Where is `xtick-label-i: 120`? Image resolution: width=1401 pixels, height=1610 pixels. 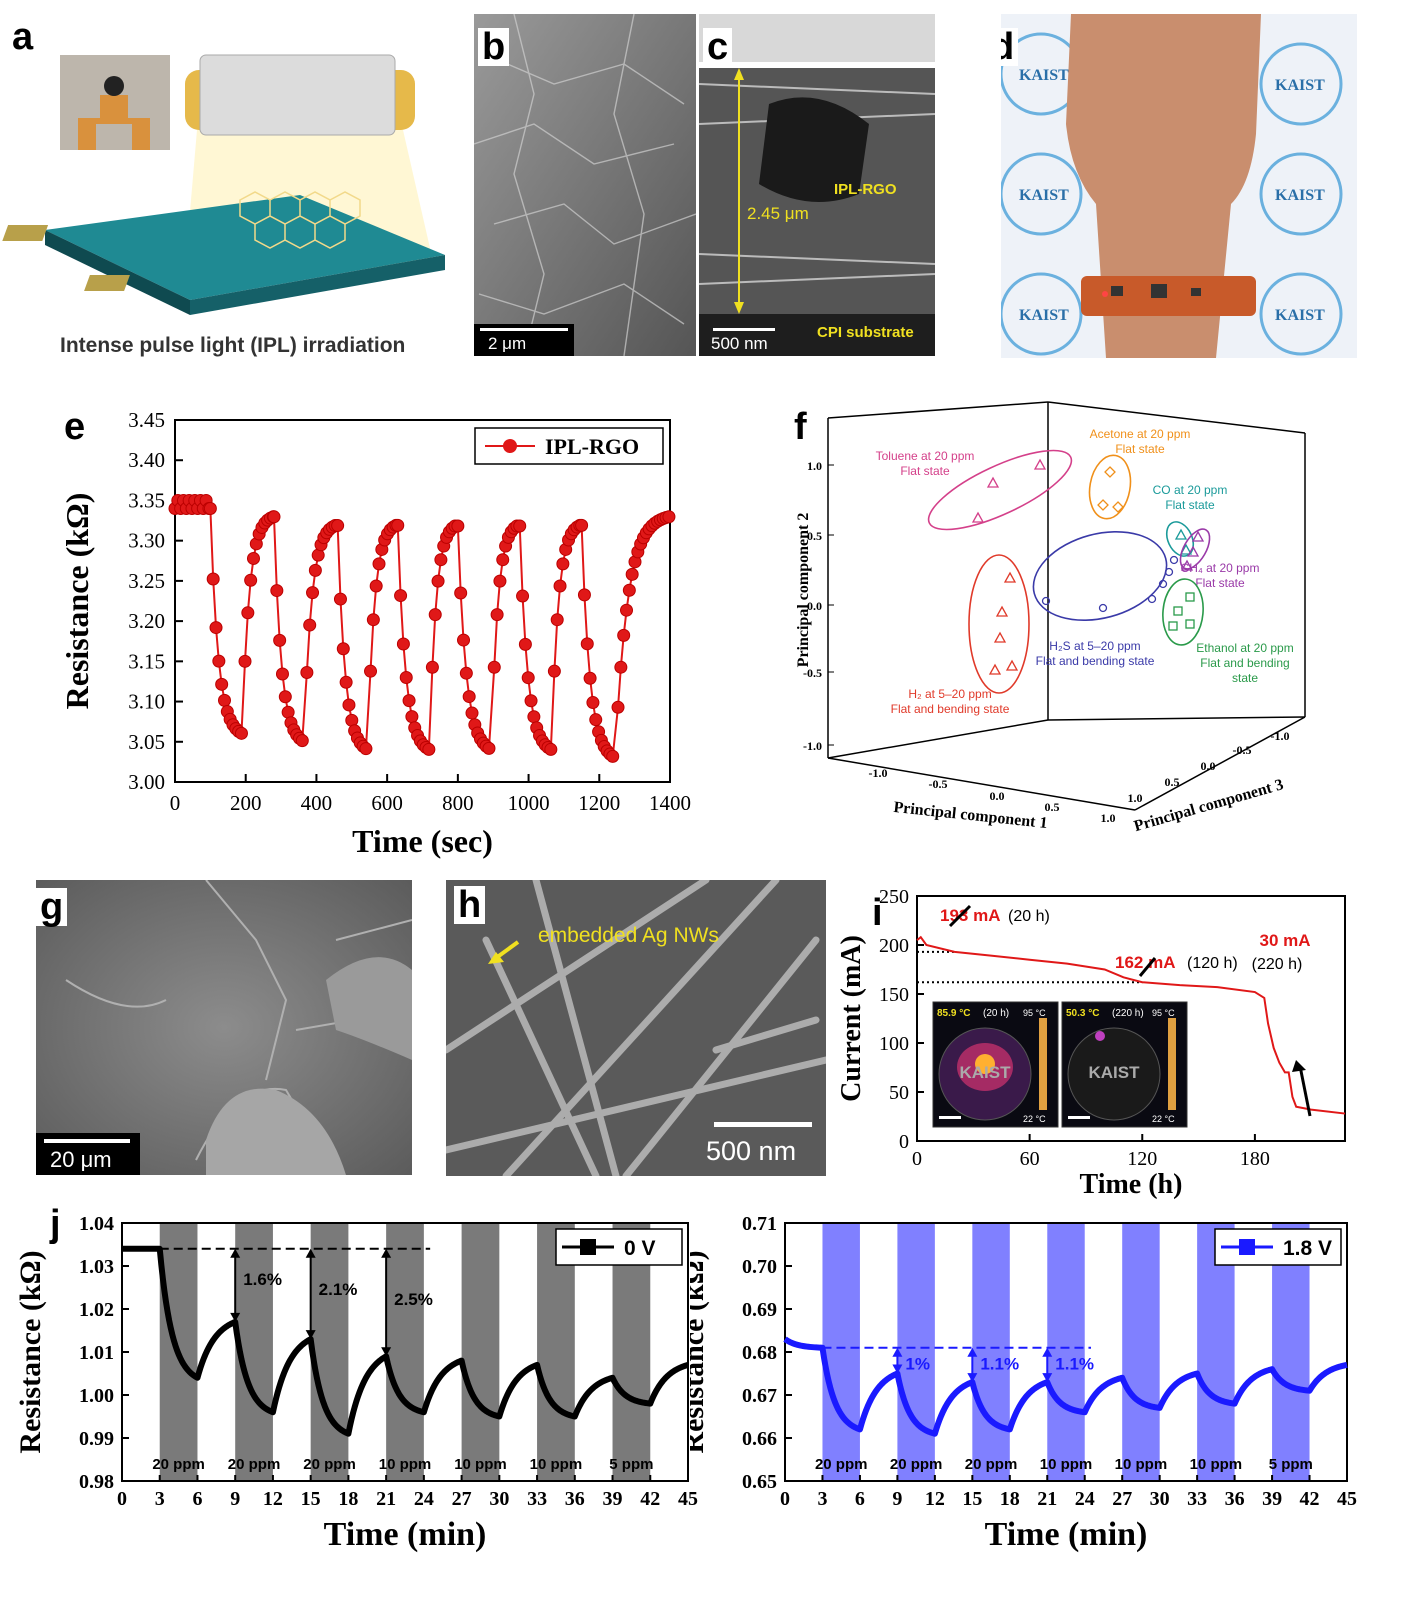
xtick-label-i: 120 is located at coordinates (1142, 1159).